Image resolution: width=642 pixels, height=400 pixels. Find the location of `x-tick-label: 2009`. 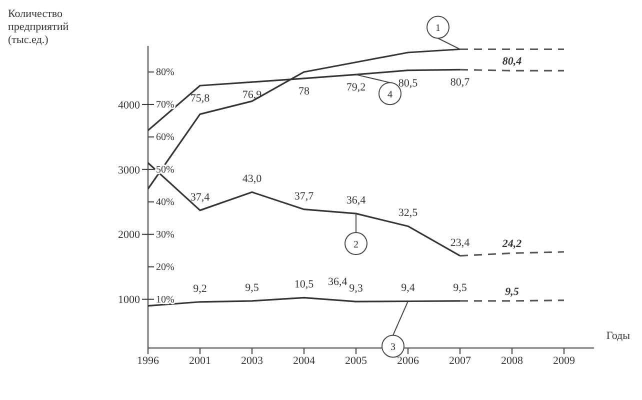

x-tick-label: 2009 is located at coordinates (564, 360).